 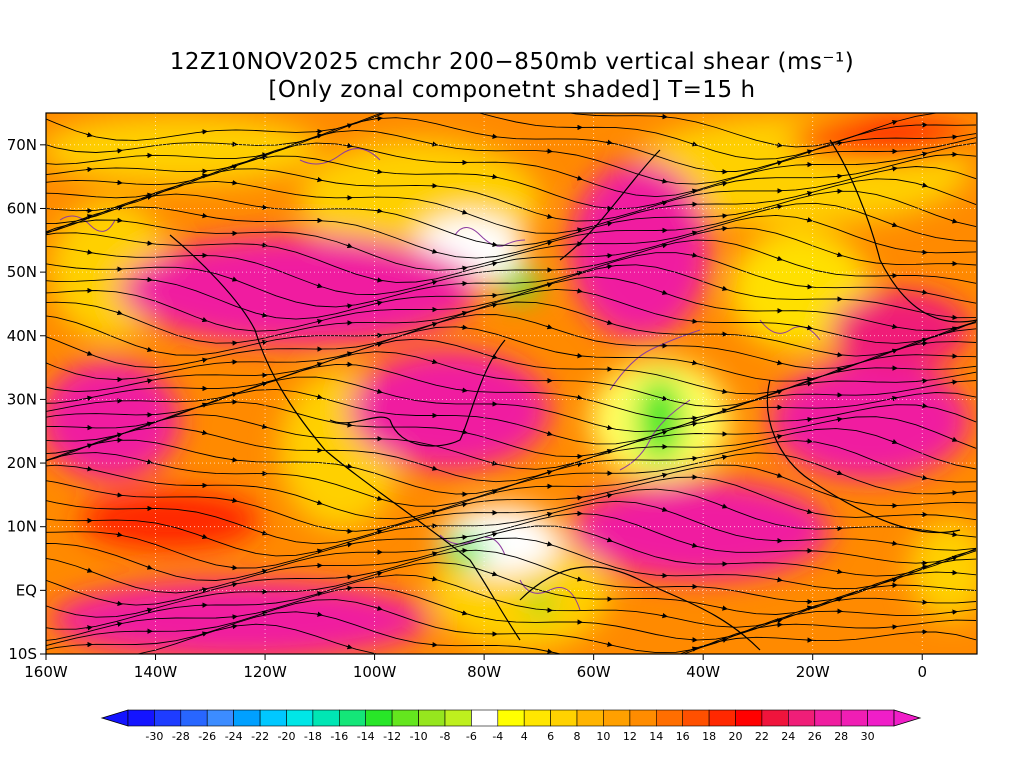 I want to click on colorbar-label: 26, so click(x=815, y=736).